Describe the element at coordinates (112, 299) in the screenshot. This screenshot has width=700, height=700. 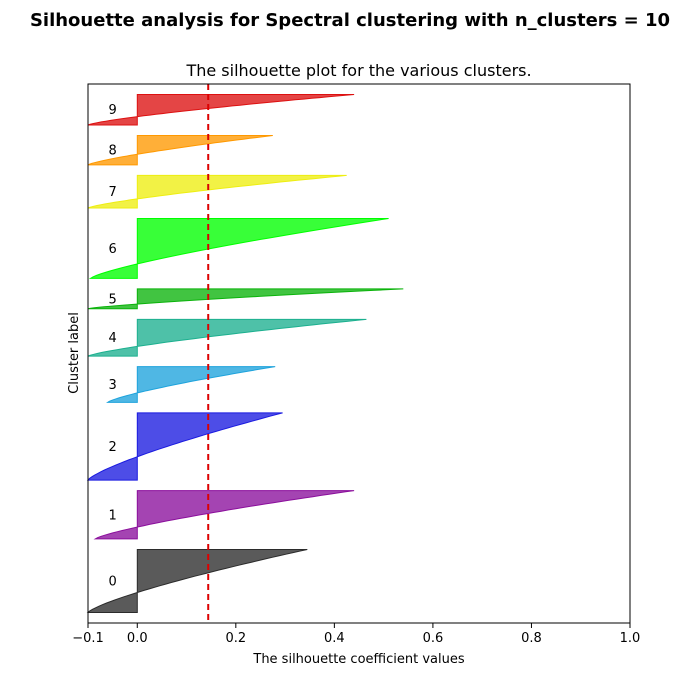
I see `cluster-label-5: 5` at that location.